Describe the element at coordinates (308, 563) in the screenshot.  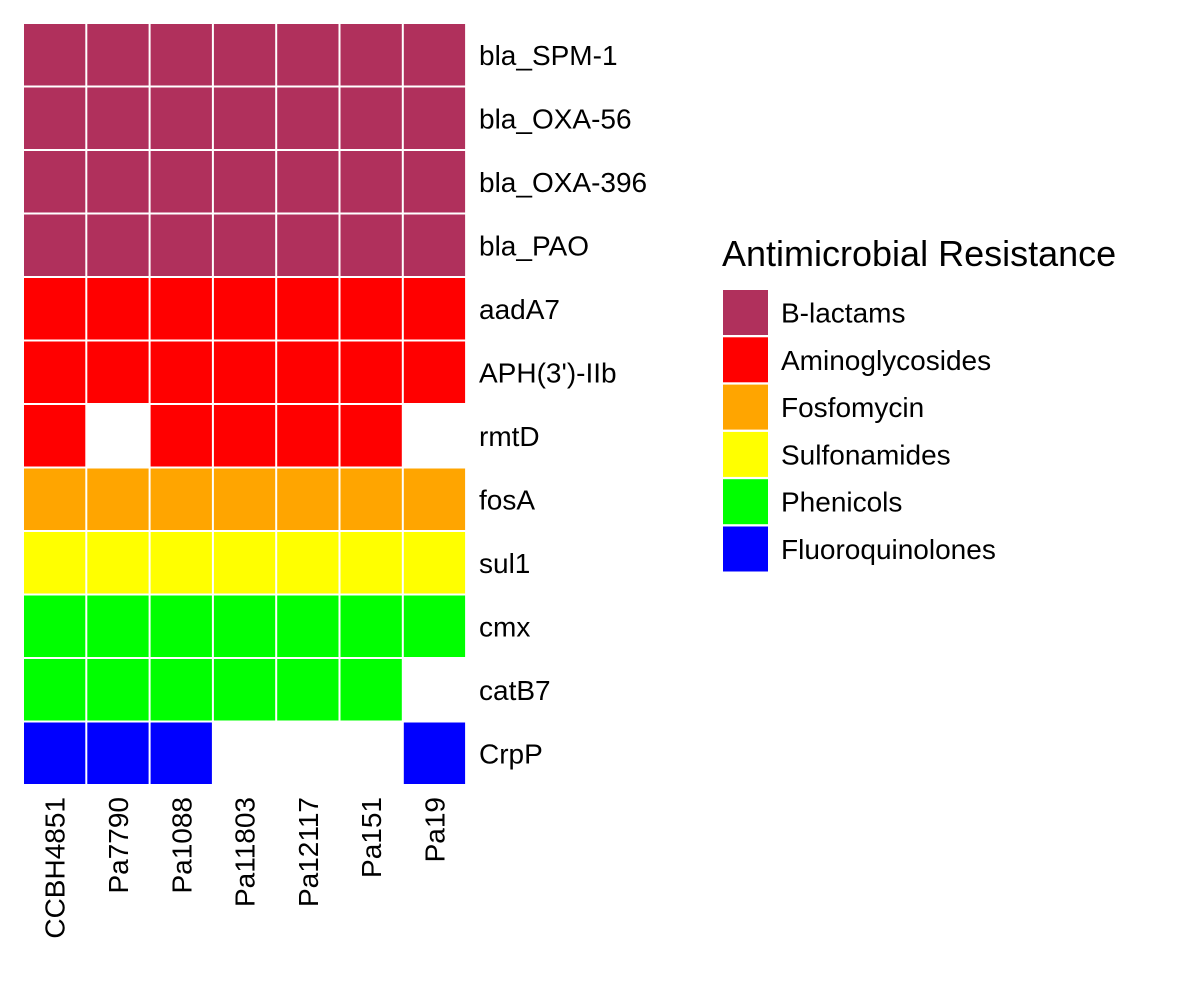
I see `heatmap-cell-sul1-pa12117` at that location.